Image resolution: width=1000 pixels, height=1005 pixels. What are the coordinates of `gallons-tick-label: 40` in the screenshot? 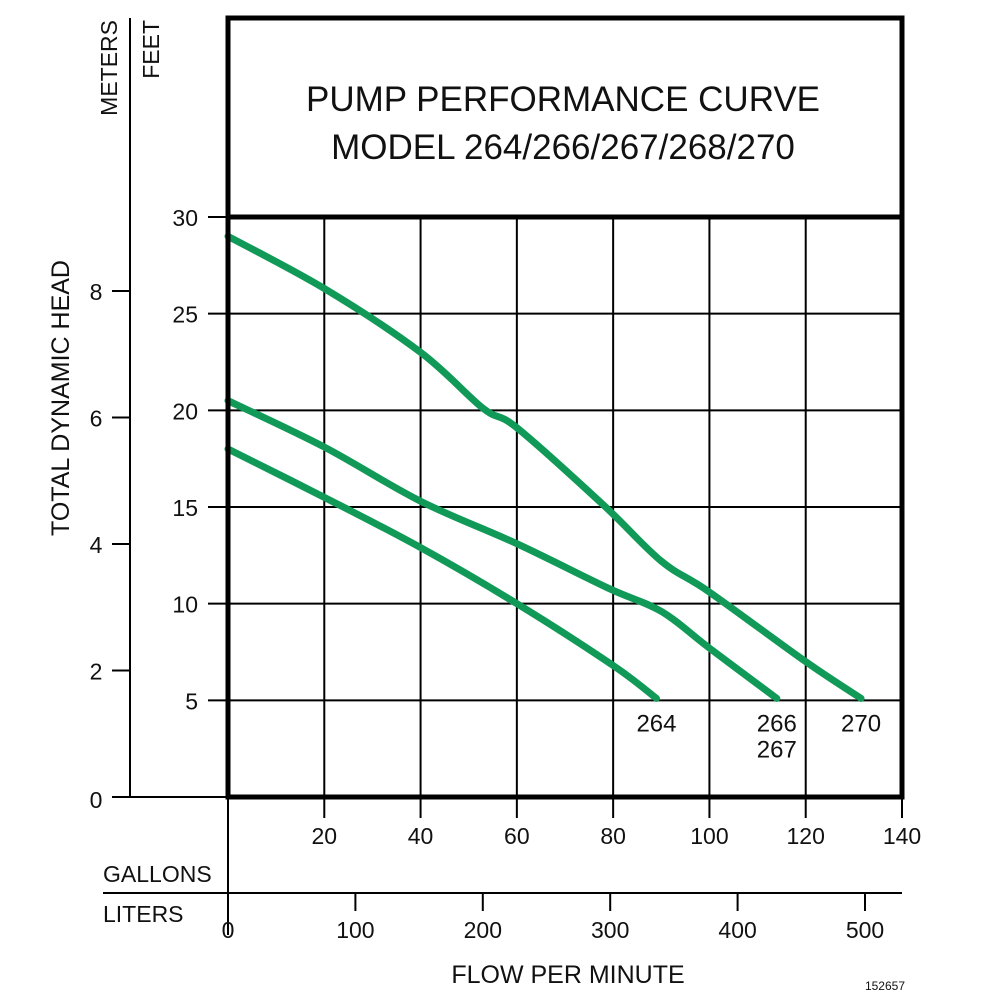 It's located at (421, 836).